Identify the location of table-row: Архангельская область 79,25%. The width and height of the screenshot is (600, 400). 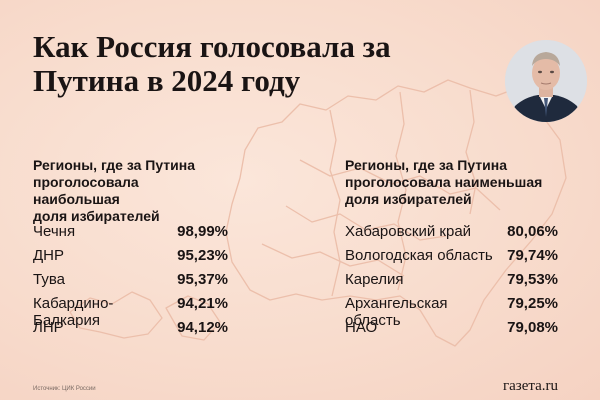
(451, 312).